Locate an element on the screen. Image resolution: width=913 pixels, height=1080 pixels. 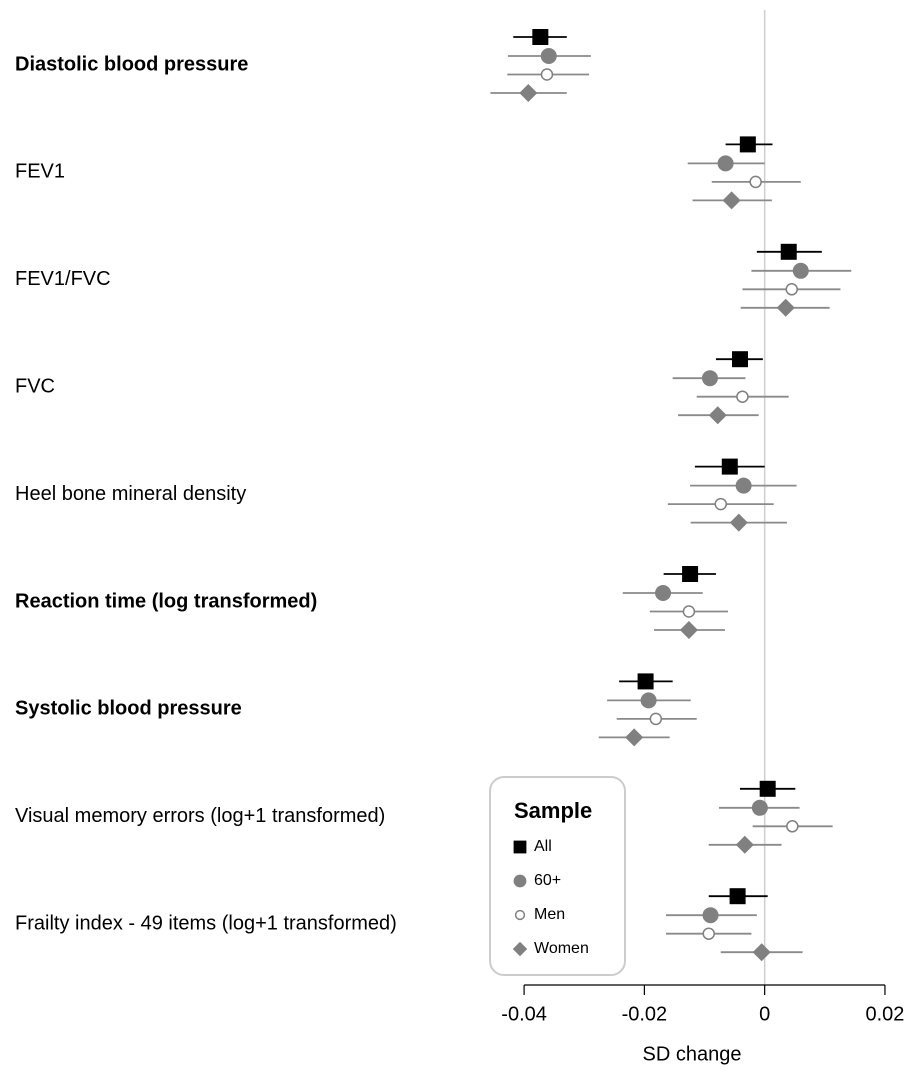
category-label: Reaction time (log transformed) is located at coordinates (166, 601).